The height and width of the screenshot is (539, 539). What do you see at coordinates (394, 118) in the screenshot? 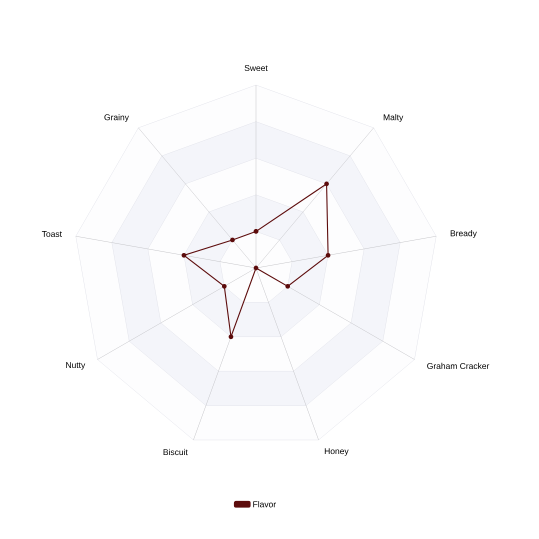
I see `spoke-label: Malty` at bounding box center [394, 118].